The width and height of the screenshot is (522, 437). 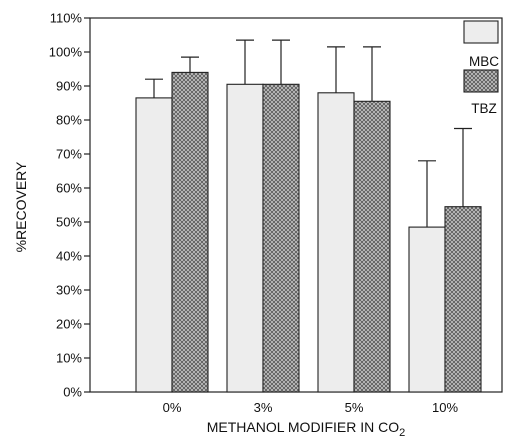 I want to click on x-axis-title-subscript: 2, so click(x=402, y=432).